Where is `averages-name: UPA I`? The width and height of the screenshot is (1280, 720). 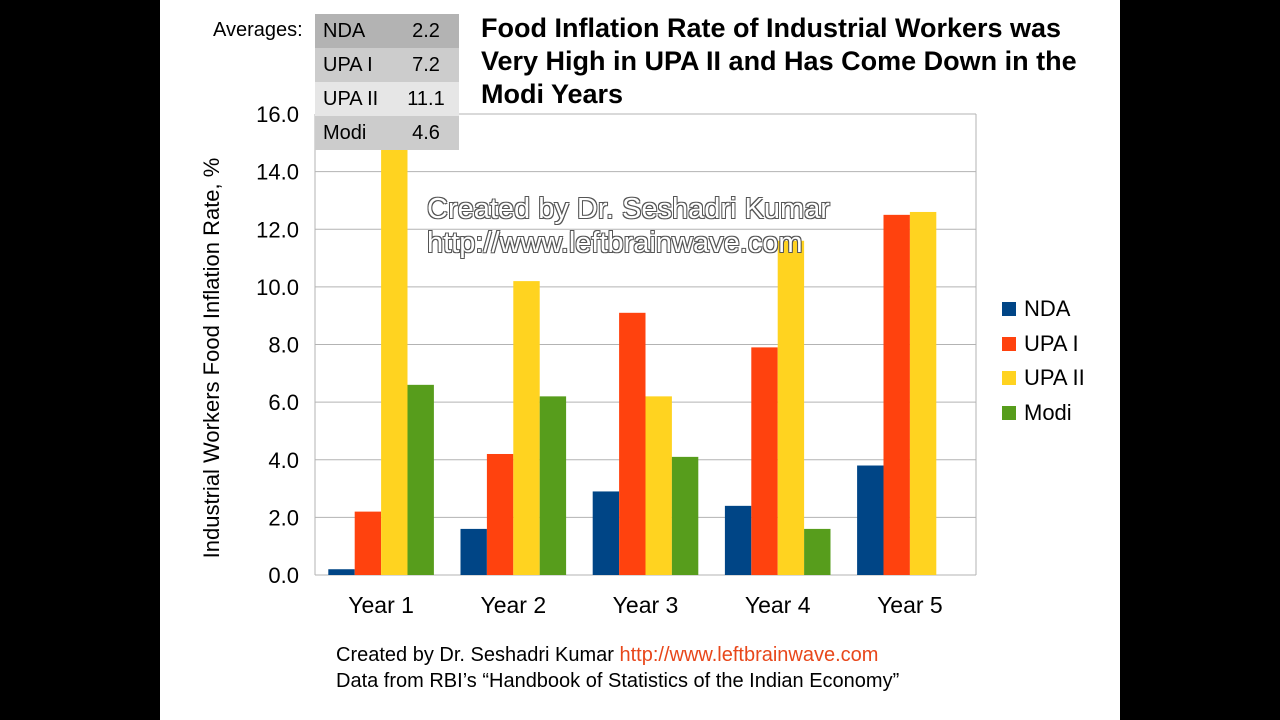 averages-name: UPA I is located at coordinates (354, 65).